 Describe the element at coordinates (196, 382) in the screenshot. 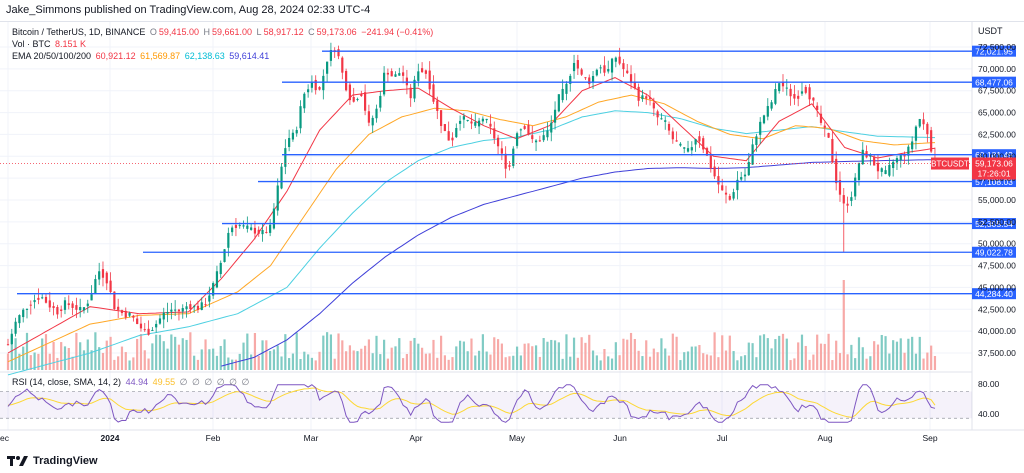

I see `rsi-empty-1: ∅` at that location.